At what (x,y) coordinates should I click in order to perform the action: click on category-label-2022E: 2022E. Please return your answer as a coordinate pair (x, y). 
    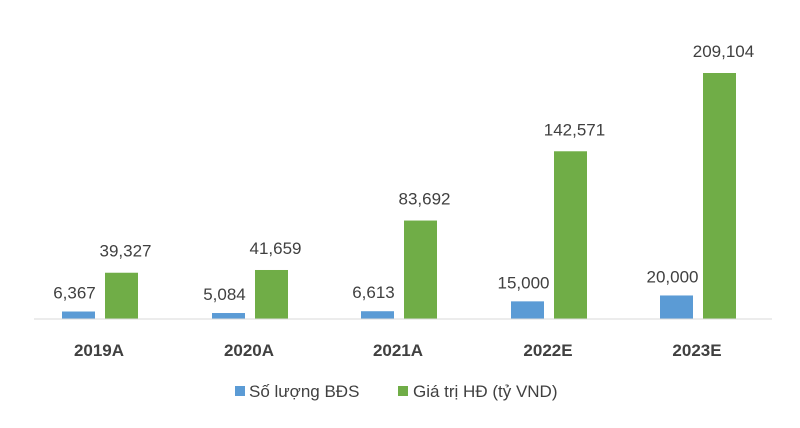
    Looking at the image, I should click on (547, 350).